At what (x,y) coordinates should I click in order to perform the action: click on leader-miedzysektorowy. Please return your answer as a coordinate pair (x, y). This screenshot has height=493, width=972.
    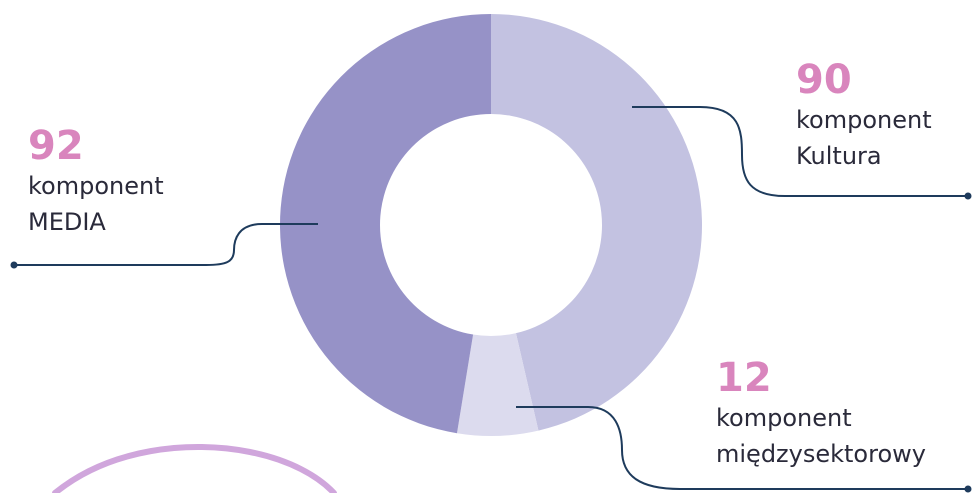
    Looking at the image, I should click on (742, 448).